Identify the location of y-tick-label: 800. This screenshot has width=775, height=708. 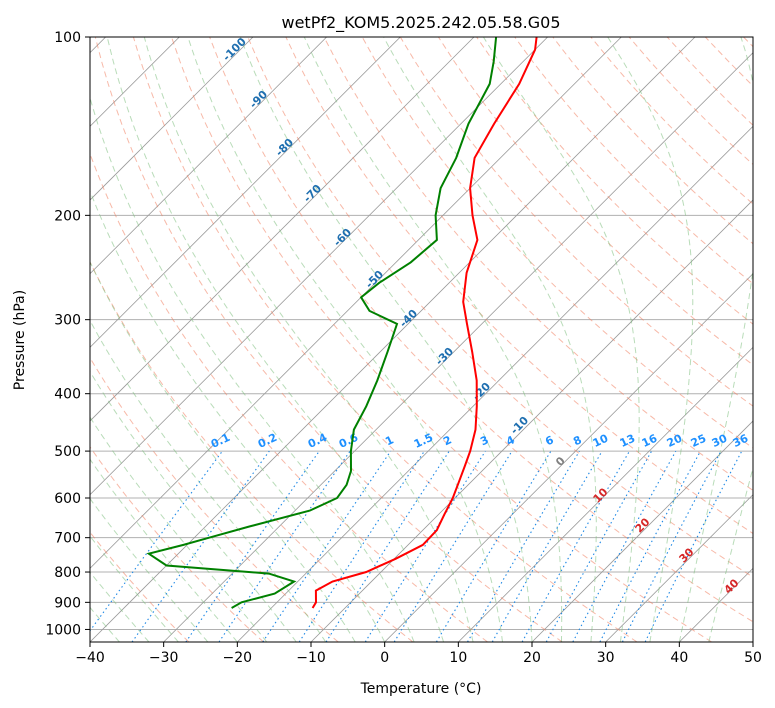
(67, 573).